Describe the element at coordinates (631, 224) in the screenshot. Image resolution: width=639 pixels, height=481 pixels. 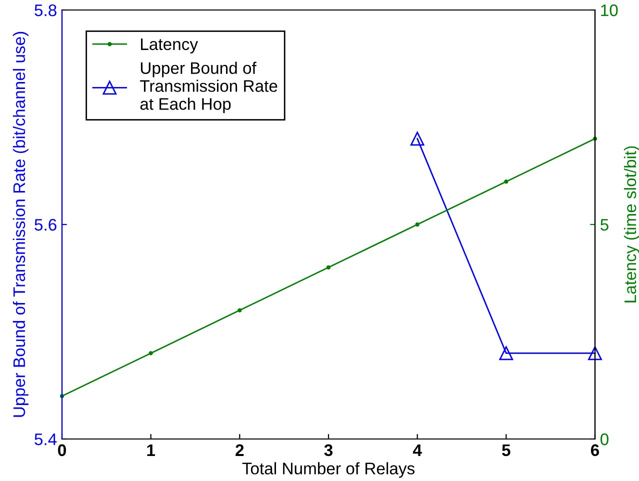
I see `y2-axis-title: Latency (time slot/bit)` at that location.